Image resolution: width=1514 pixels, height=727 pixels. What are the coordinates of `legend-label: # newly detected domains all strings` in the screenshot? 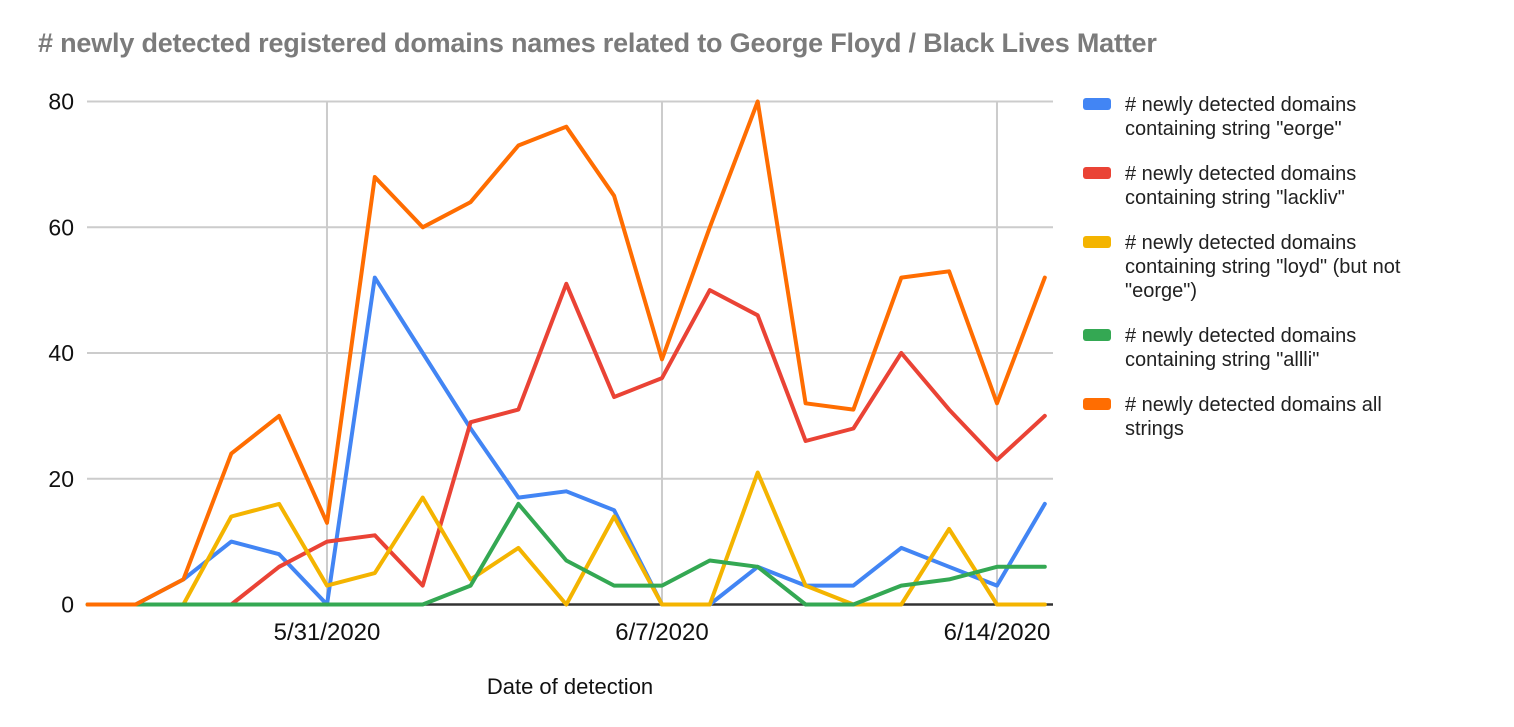 It's located at (1253, 417).